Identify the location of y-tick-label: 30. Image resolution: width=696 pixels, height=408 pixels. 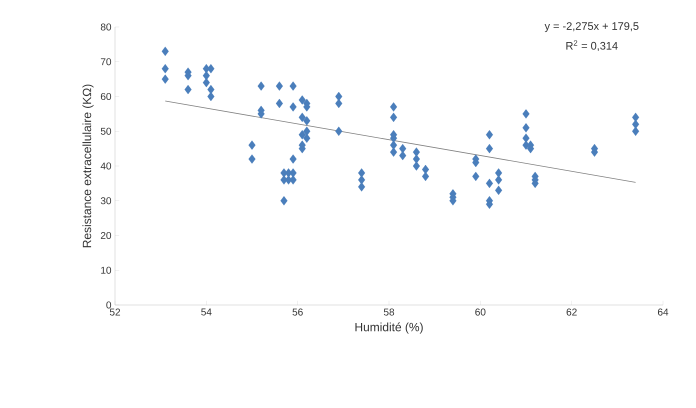
(106, 200).